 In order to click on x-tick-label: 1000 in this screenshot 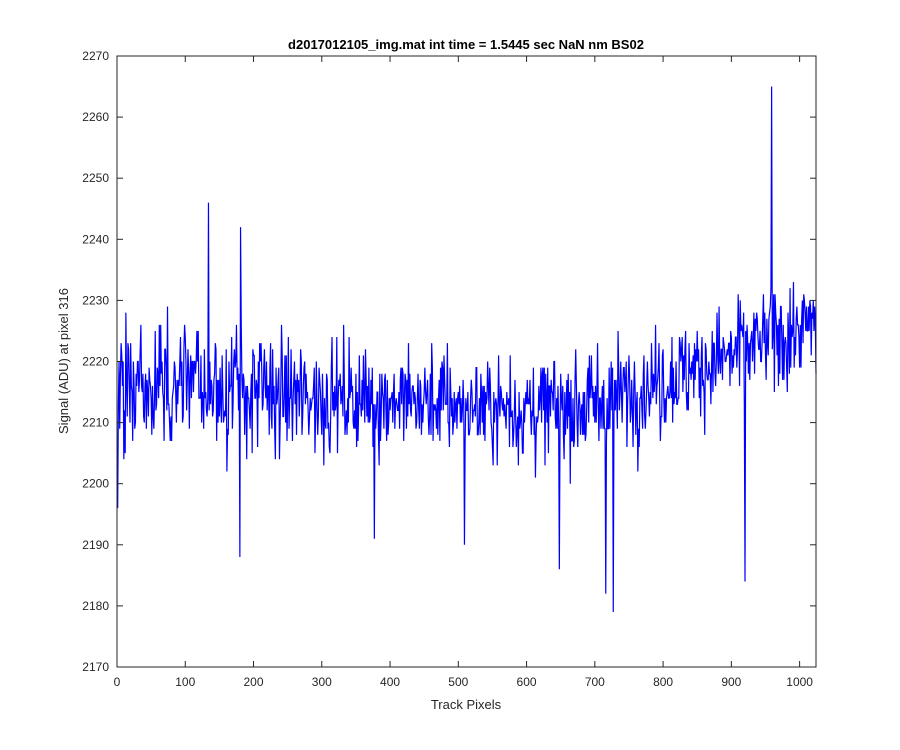, I will do `click(799, 682)`.